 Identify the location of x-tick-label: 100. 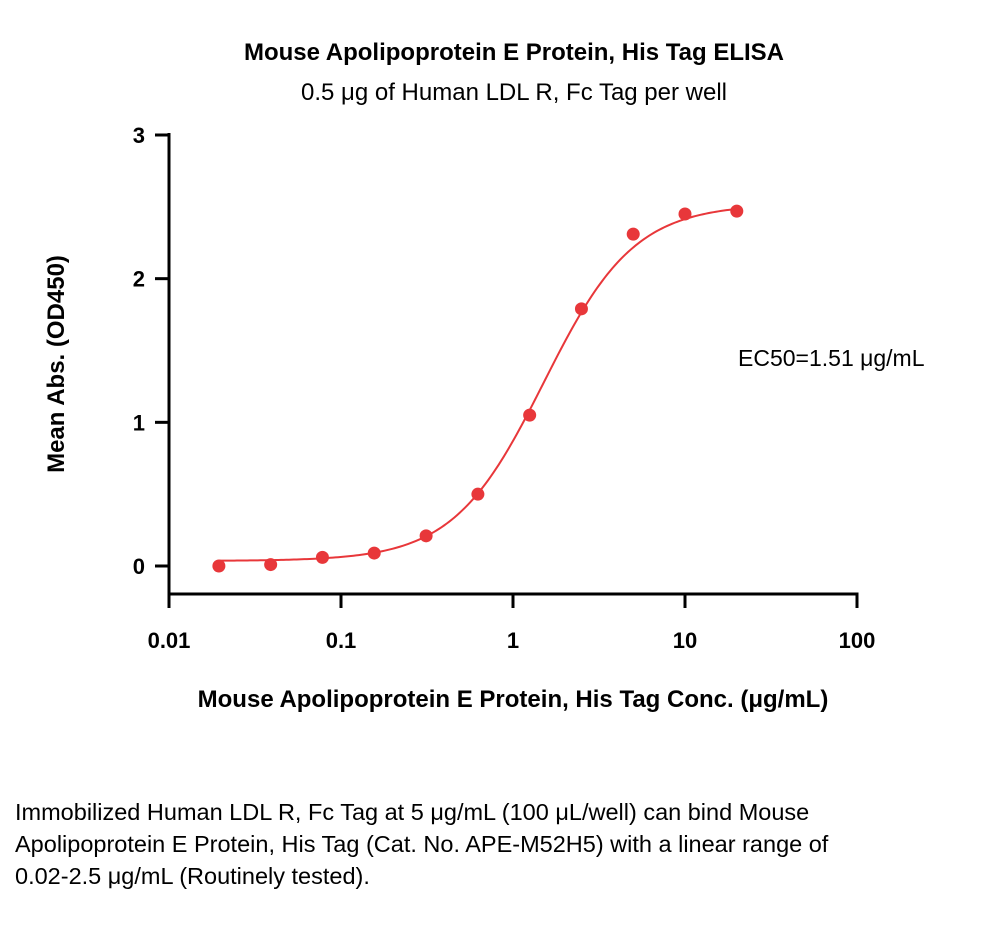
(857, 640).